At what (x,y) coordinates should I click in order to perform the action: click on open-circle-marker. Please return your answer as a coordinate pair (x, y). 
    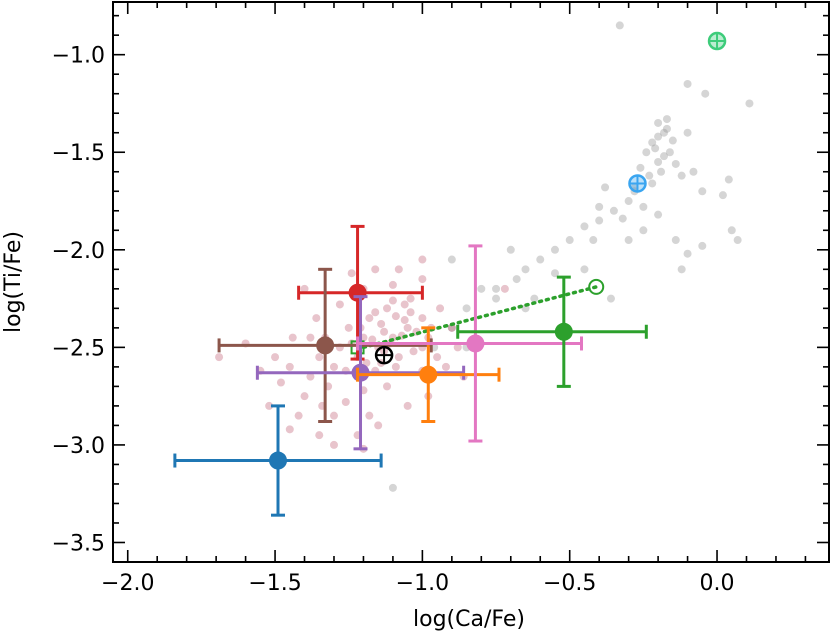
    Looking at the image, I should click on (596, 286).